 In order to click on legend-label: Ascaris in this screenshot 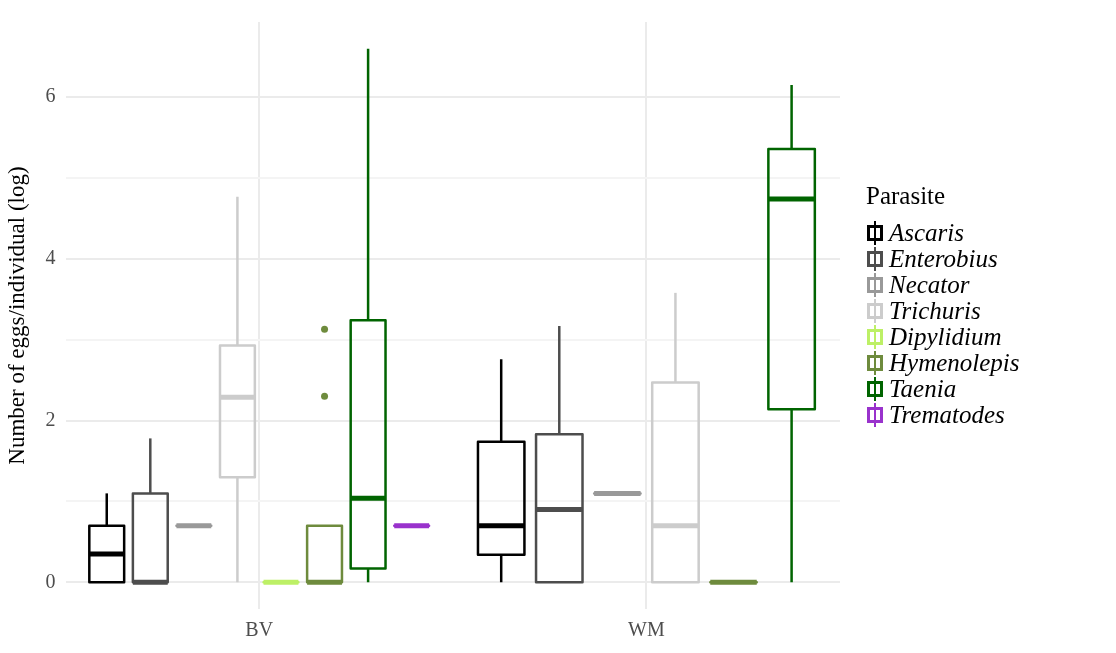, I will do `click(926, 233)`.